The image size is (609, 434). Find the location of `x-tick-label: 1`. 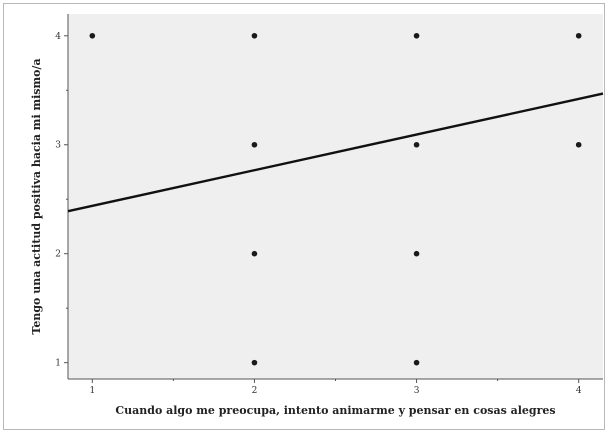

x-tick-label: 1 is located at coordinates (92, 391).